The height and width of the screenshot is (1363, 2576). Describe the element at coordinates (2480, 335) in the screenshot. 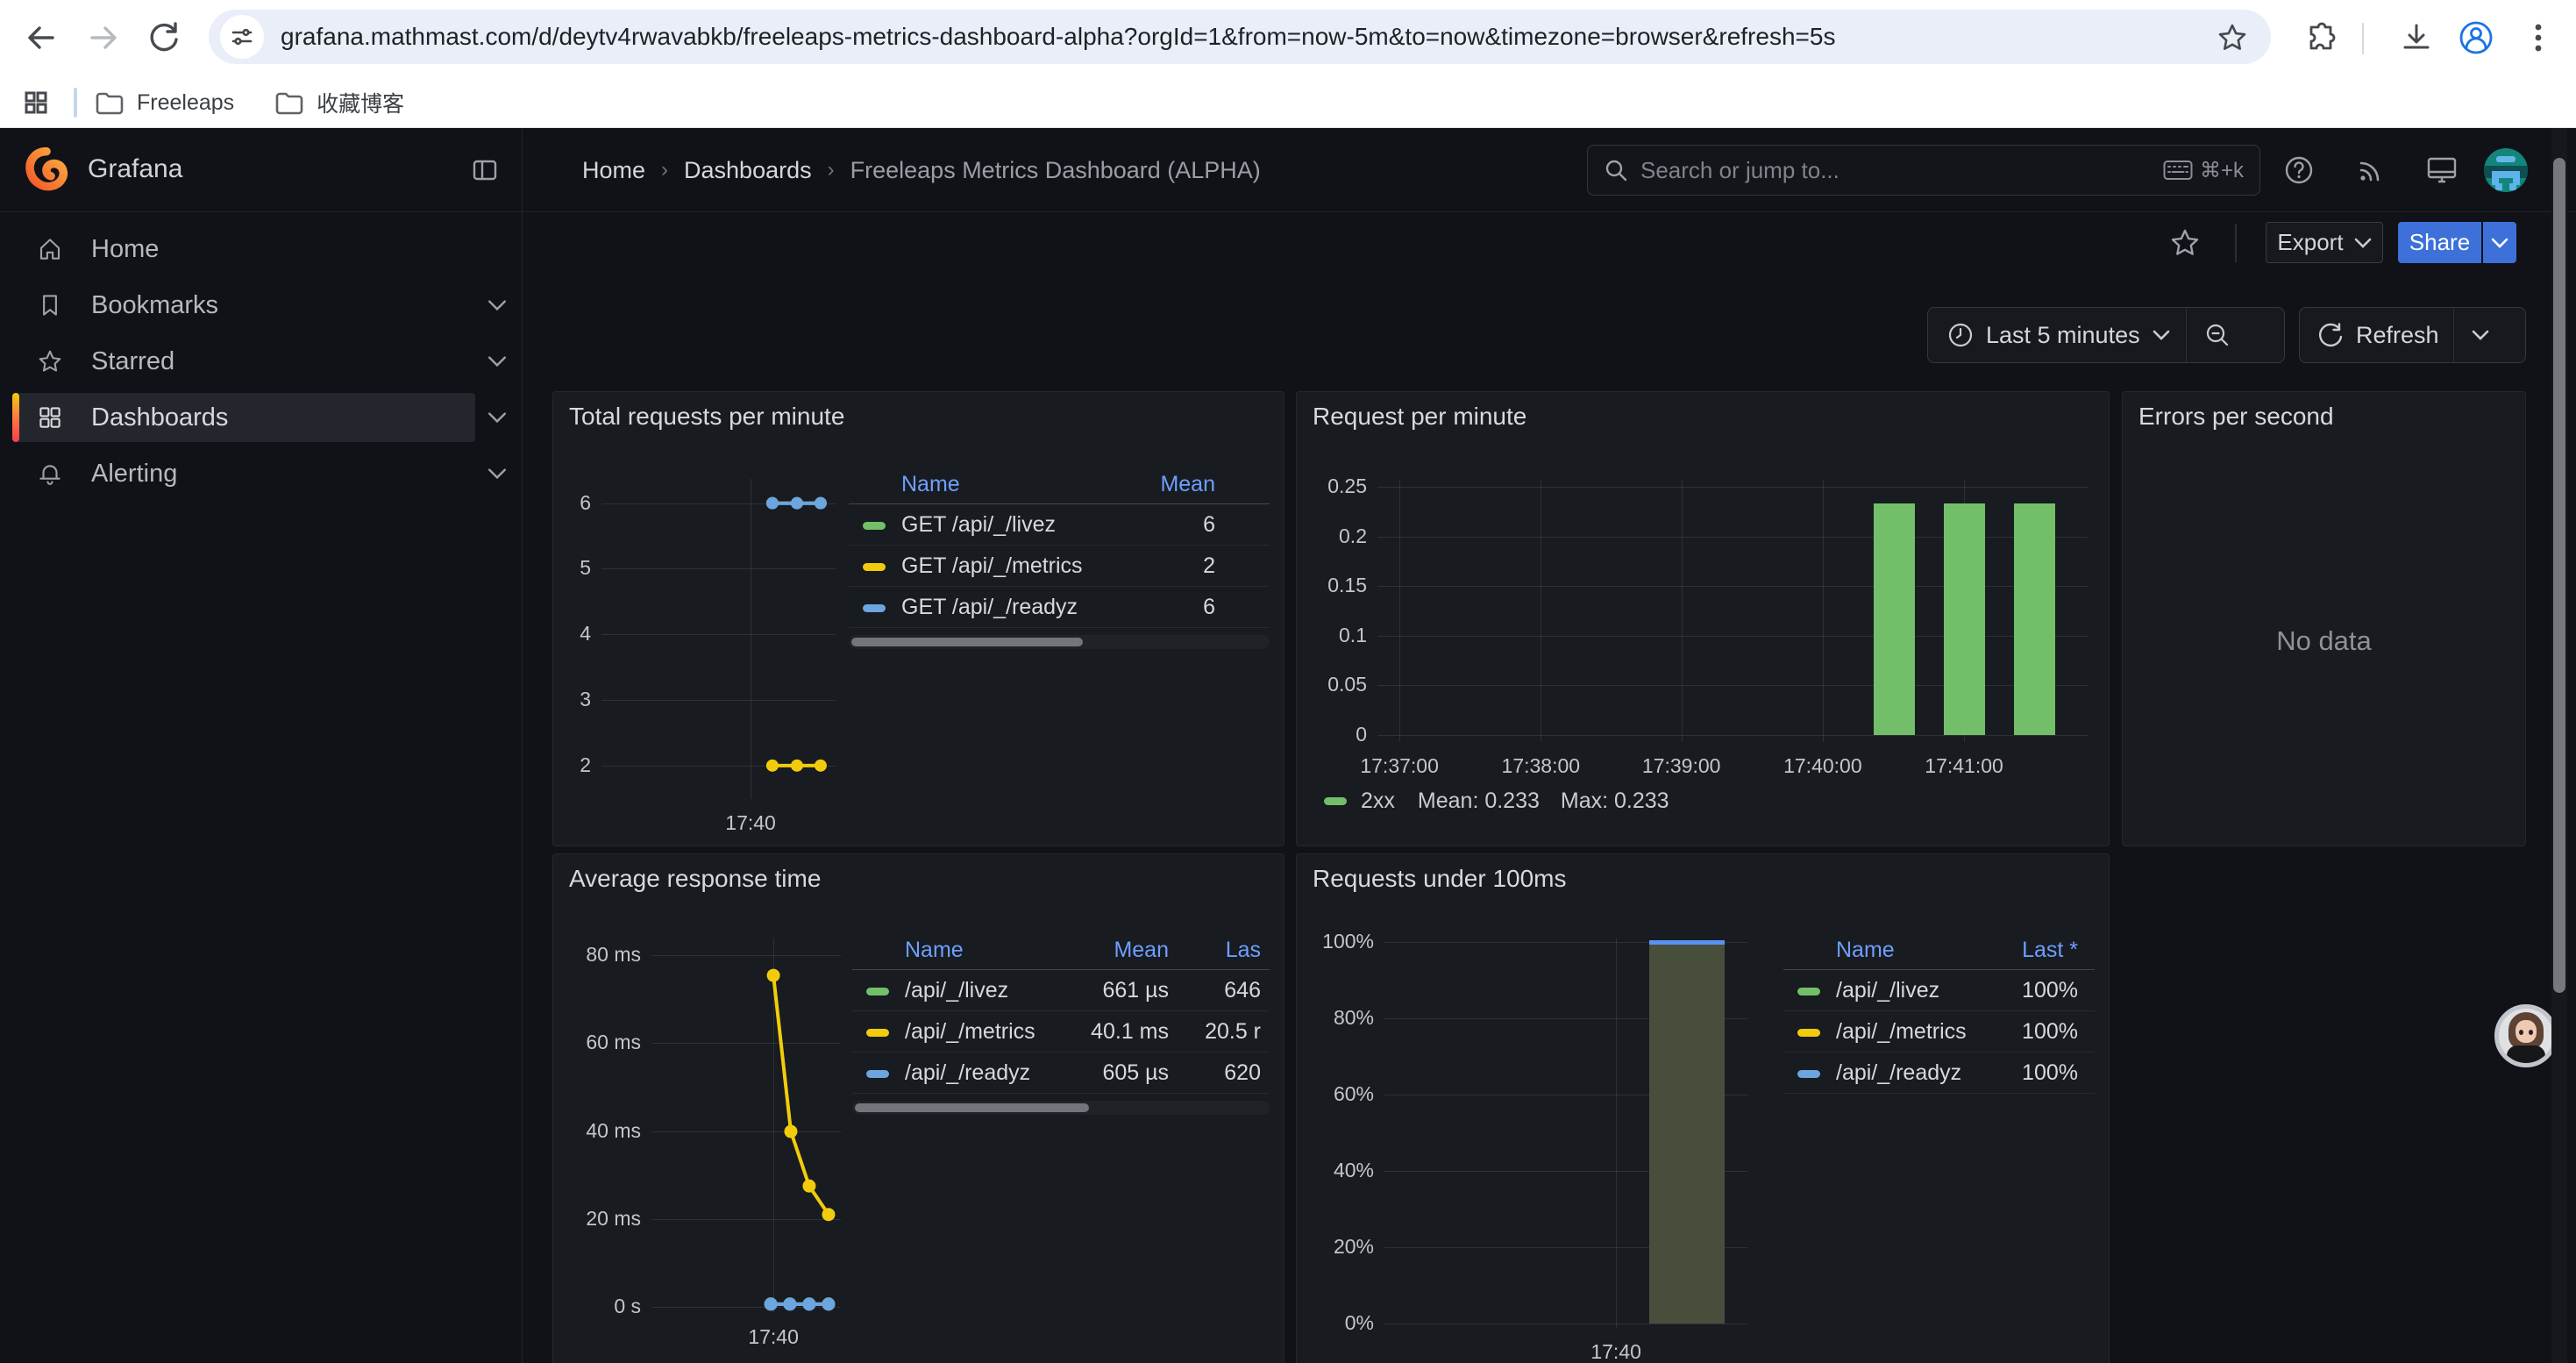

I see `refresh-interval-caret` at that location.